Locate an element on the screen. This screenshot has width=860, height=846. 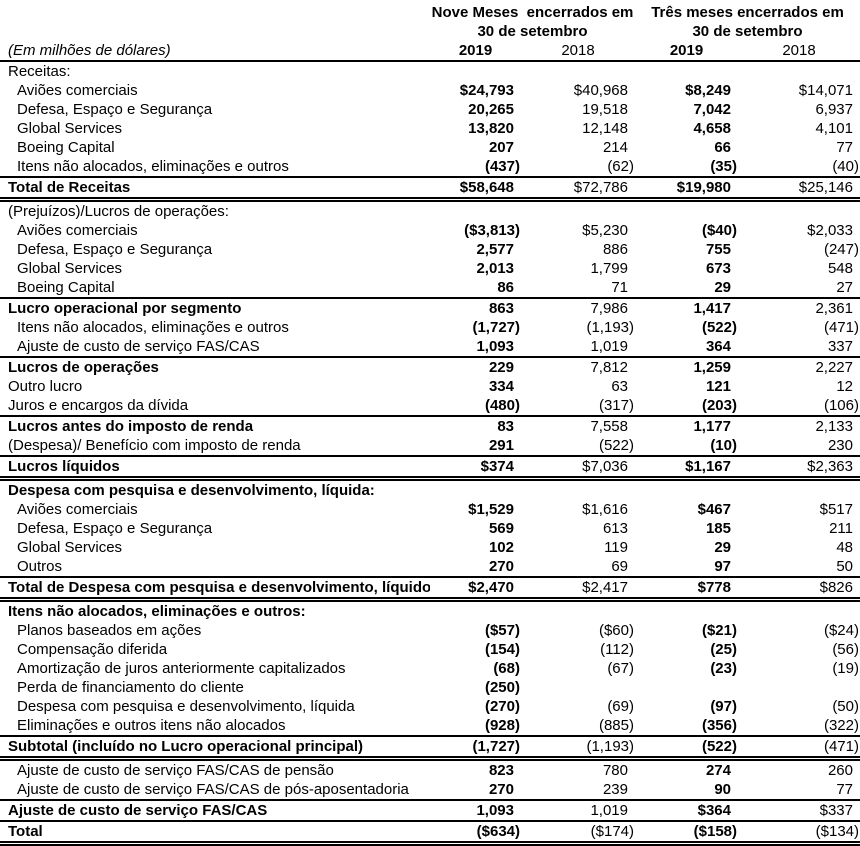
value-cell: (928) is located at coordinates (502, 725).